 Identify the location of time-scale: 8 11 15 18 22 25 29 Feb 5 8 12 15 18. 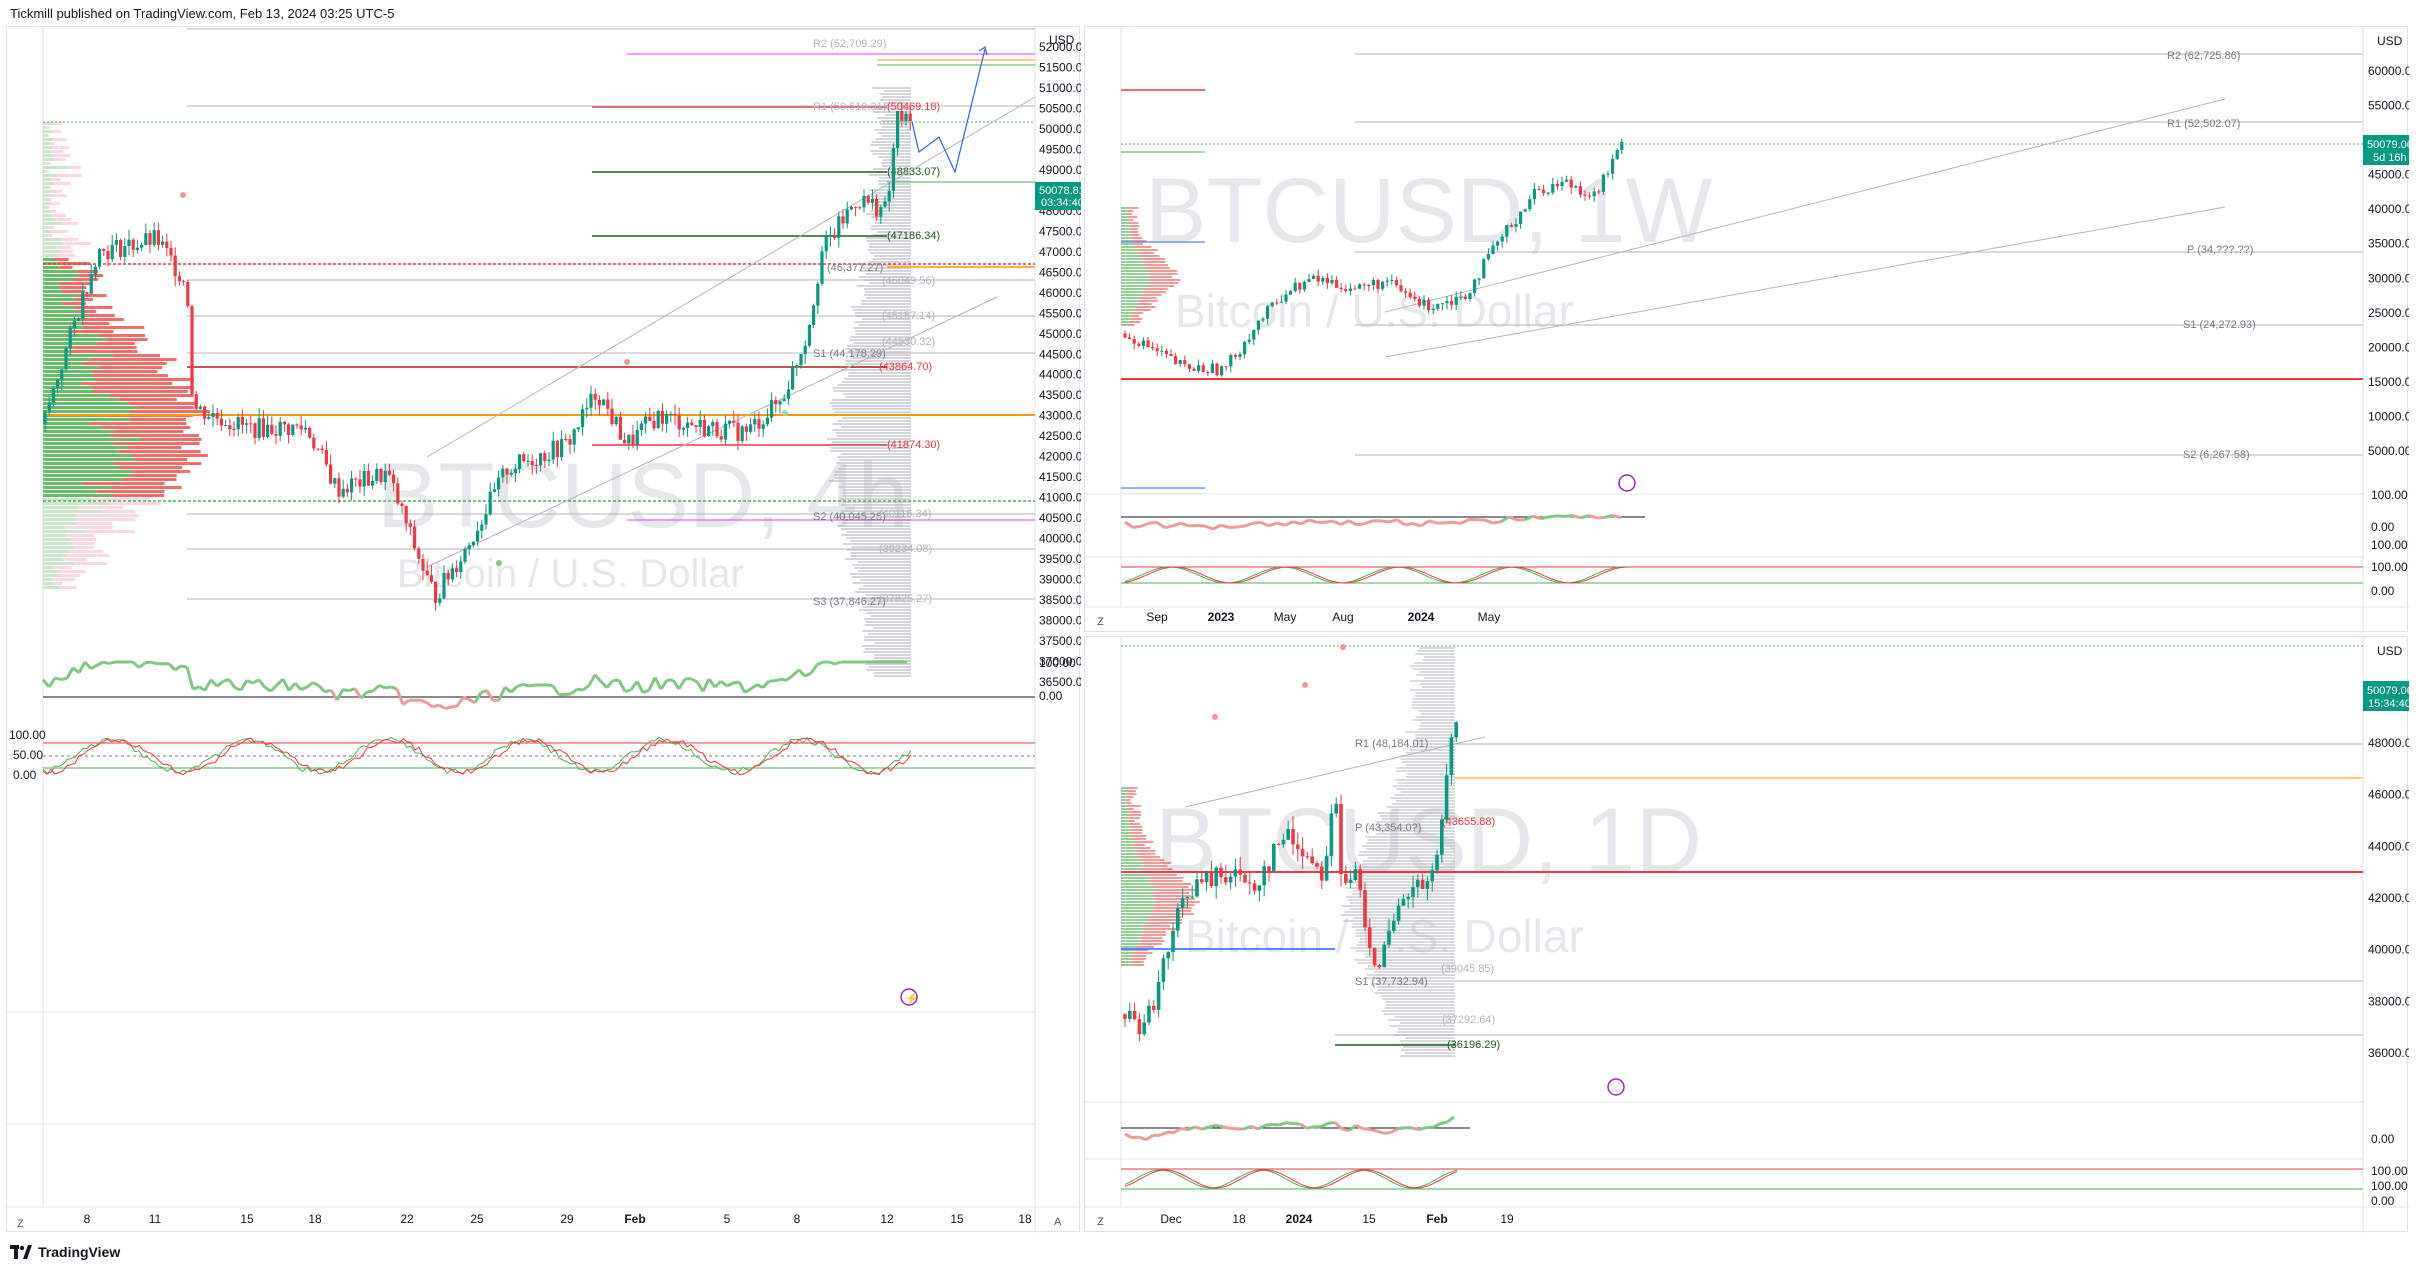
(558, 1219).